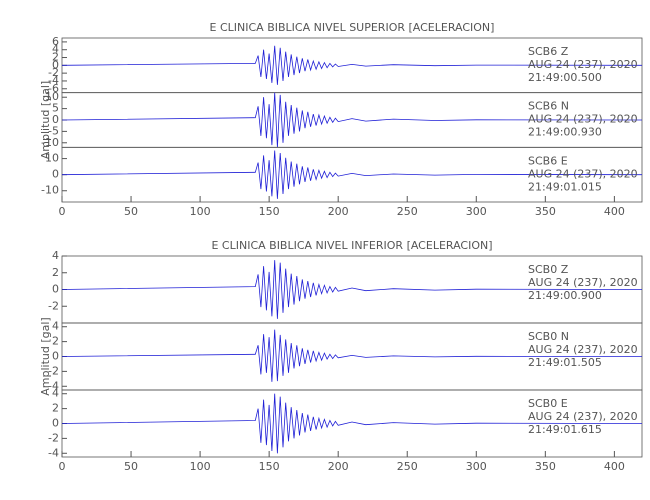 The width and height of the screenshot is (650, 500). Describe the element at coordinates (565, 77) in the screenshot. I see `time-label: 21:49:00.500` at that location.